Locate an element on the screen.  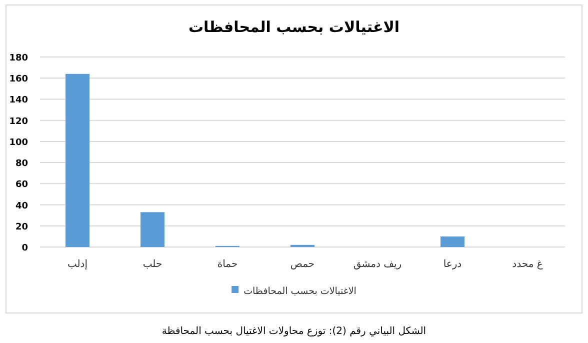
x-tick-label: ريف دمشق is located at coordinates (377, 264).